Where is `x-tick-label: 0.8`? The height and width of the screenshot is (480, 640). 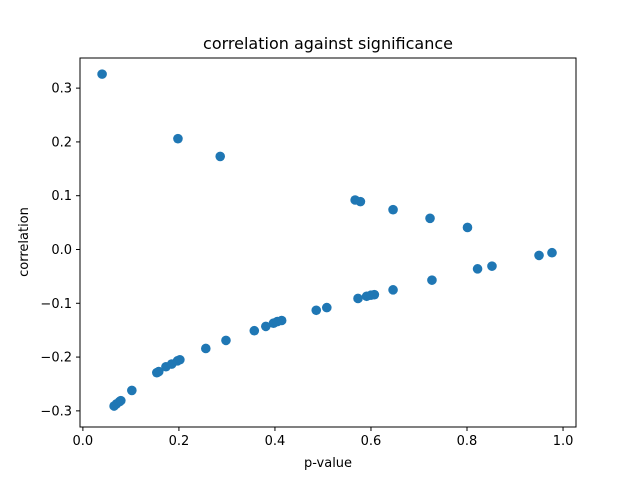 x-tick-label: 0.8 is located at coordinates (467, 441).